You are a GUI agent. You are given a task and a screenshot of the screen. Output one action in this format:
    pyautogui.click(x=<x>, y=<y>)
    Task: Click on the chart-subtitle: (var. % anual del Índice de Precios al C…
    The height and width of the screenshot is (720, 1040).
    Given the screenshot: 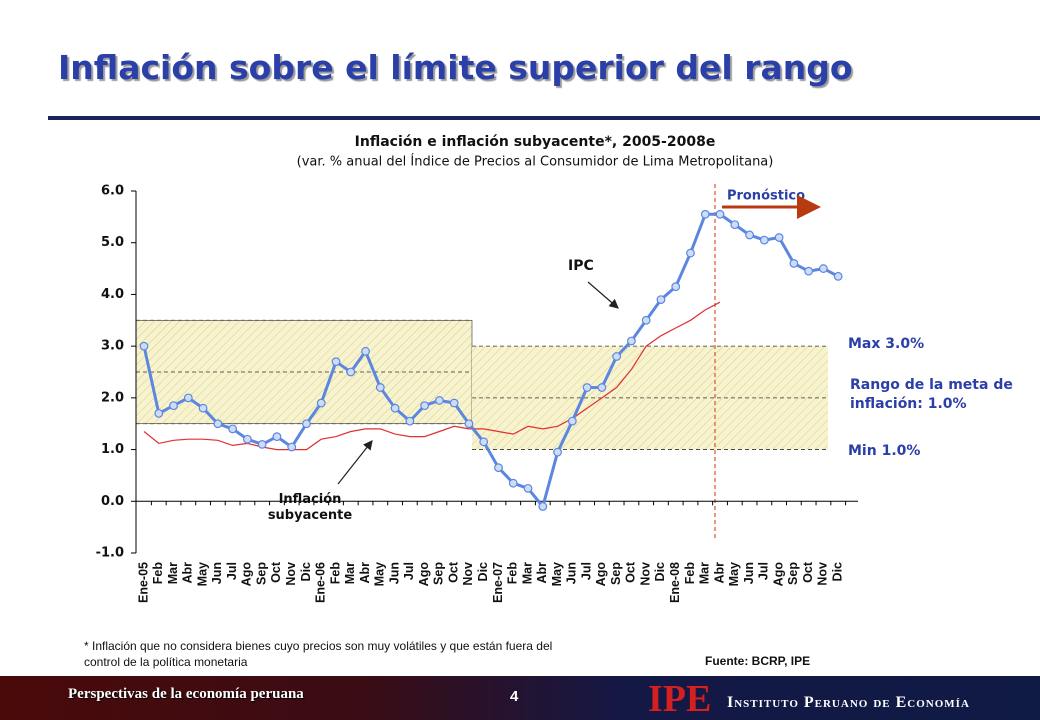 What is the action you would take?
    pyautogui.click(x=535, y=162)
    